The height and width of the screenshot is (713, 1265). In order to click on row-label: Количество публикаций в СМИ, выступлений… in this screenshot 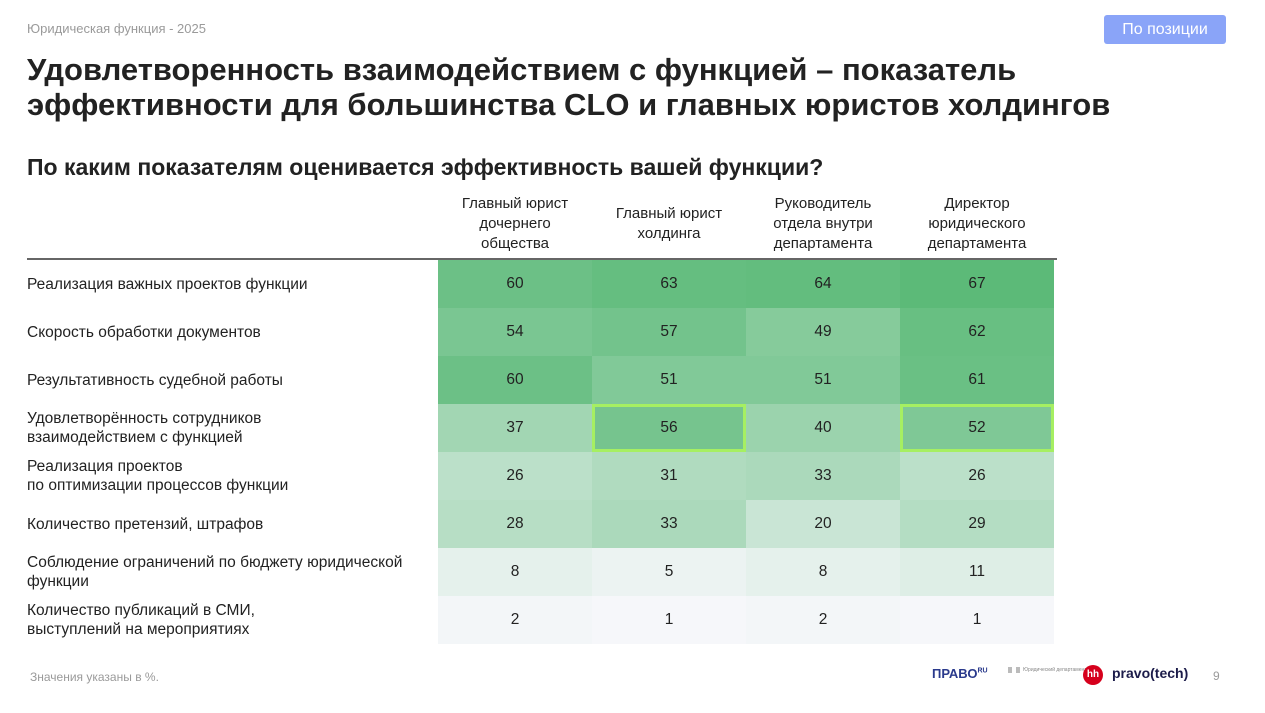, I will do `click(141, 620)`.